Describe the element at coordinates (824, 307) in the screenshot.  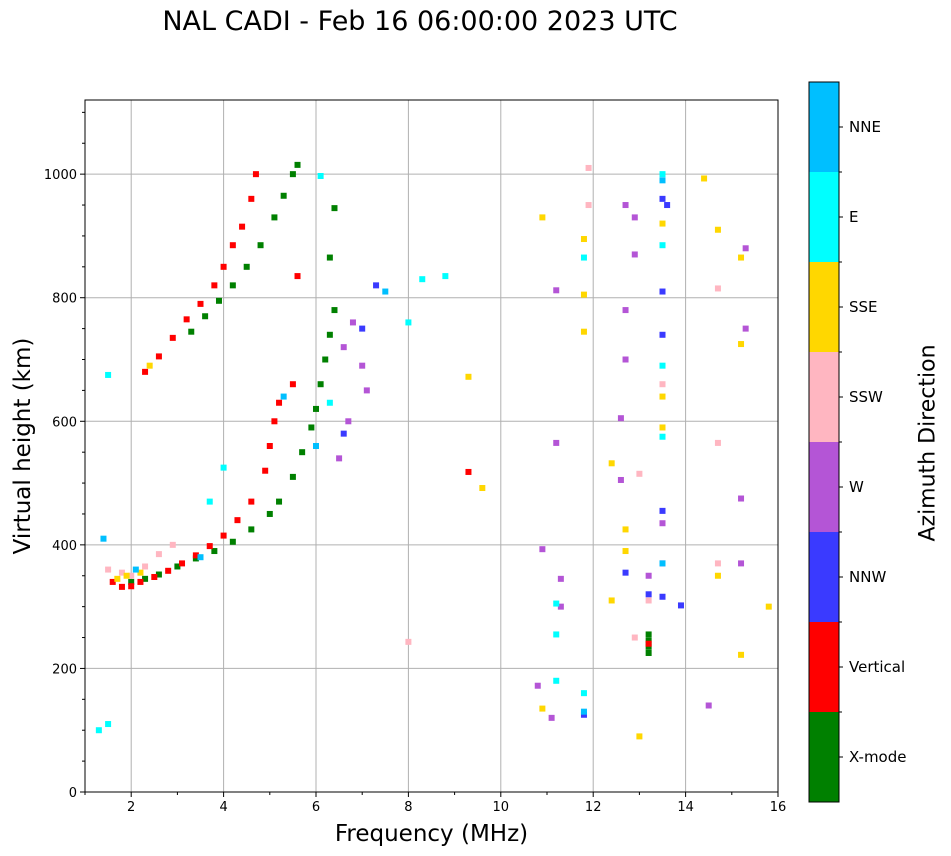
I see `colorbar-segment` at that location.